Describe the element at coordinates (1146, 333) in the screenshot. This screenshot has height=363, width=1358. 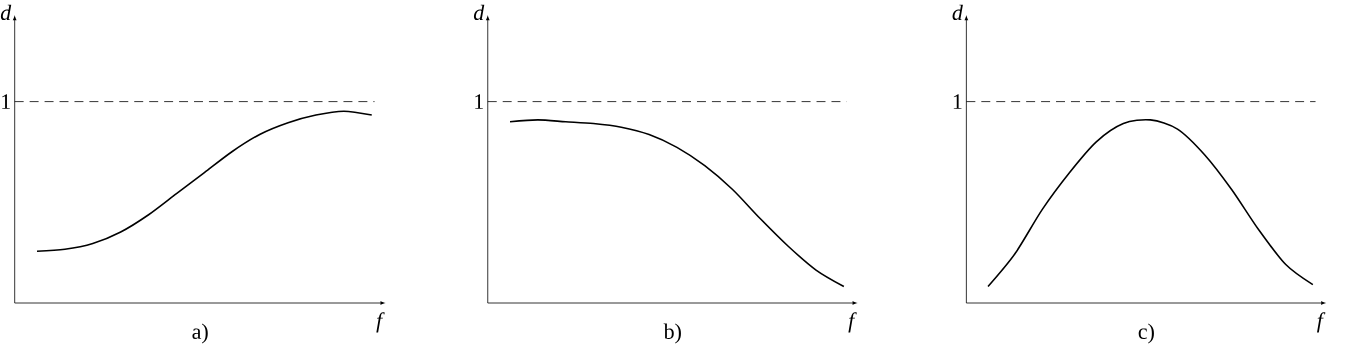
I see `text: c)` at that location.